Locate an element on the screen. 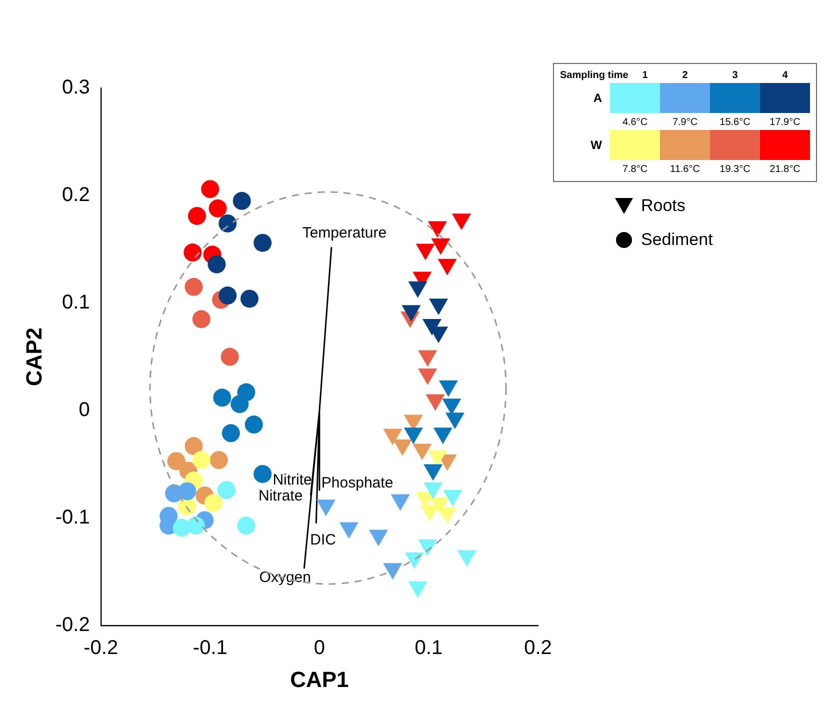 This screenshot has width=831, height=708. y-tick-label: -0.1 is located at coordinates (72, 517).